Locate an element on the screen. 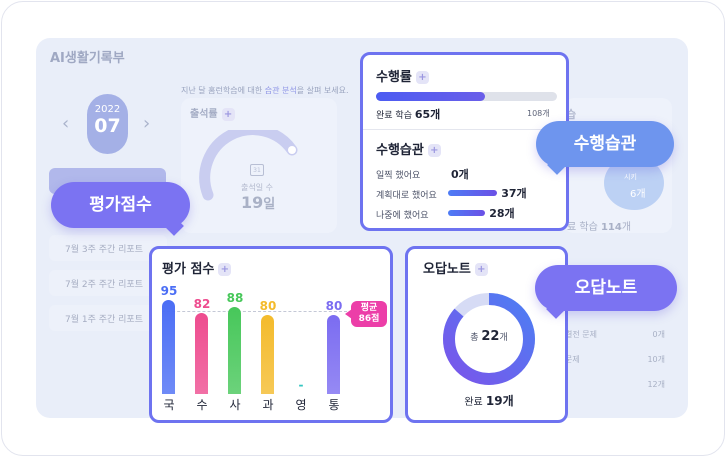 This screenshot has width=726, height=457. average-badge: 평균 86점 is located at coordinates (366, 314).